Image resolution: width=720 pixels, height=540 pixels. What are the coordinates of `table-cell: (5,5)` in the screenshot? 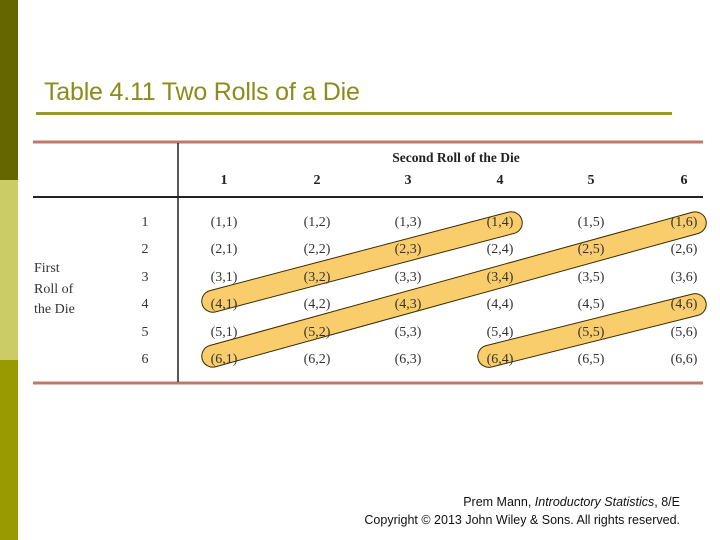 It's located at (591, 332).